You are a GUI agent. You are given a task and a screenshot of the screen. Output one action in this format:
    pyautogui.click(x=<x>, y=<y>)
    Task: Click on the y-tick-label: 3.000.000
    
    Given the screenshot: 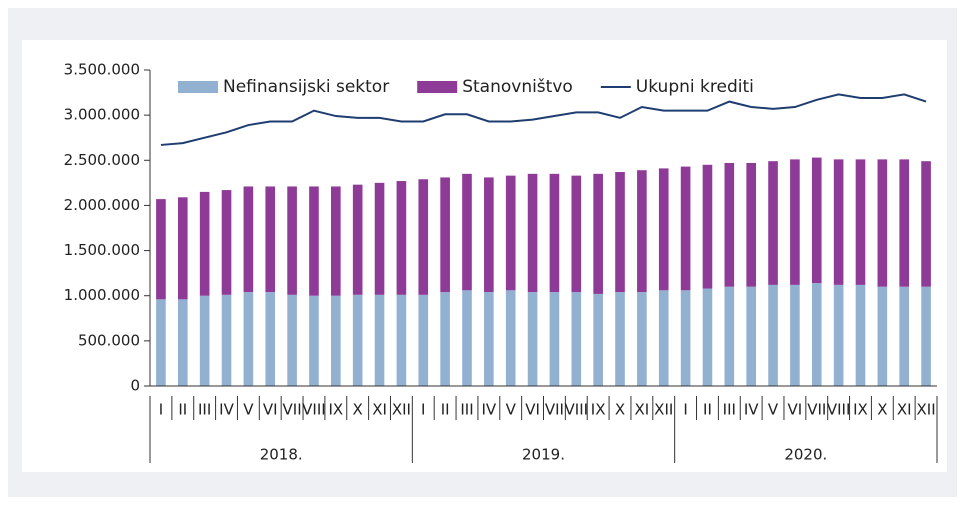 What is the action you would take?
    pyautogui.click(x=102, y=115)
    